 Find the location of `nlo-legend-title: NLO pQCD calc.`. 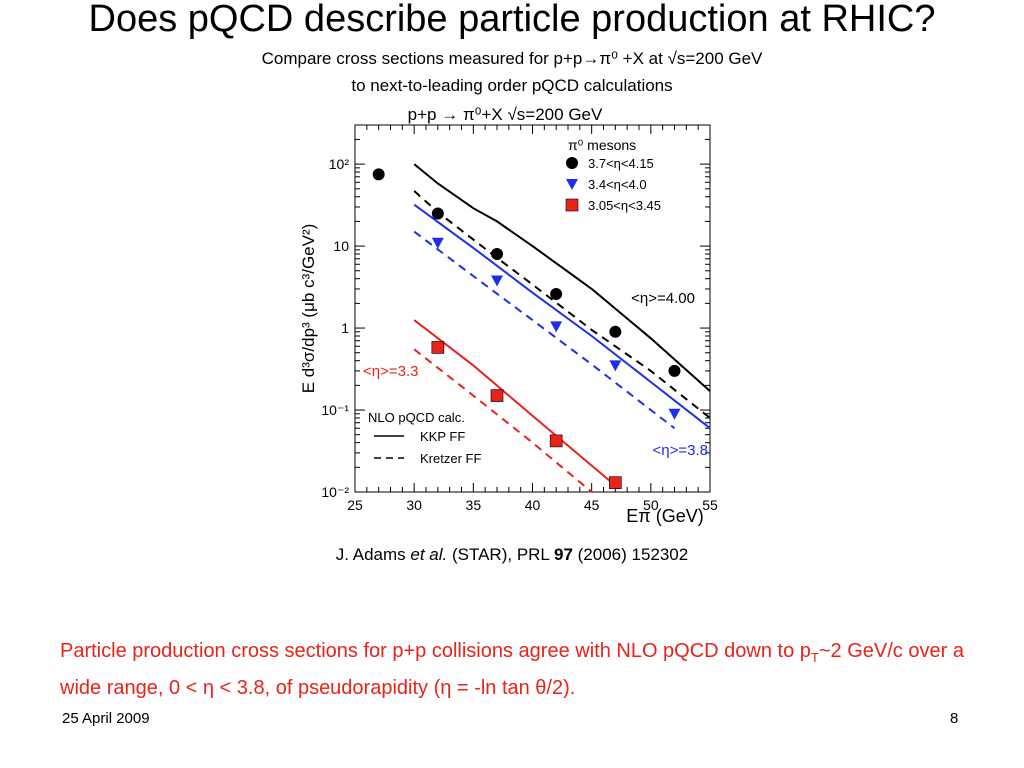

nlo-legend-title: NLO pQCD calc. is located at coordinates (416, 417).